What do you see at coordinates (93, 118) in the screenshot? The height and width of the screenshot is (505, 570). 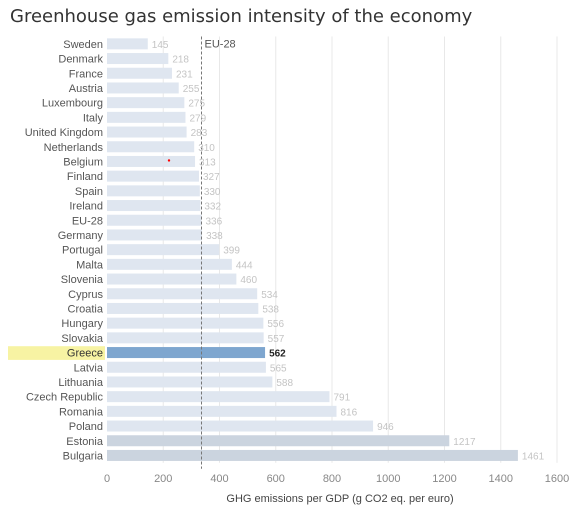 I see `category-label: Italy` at bounding box center [93, 118].